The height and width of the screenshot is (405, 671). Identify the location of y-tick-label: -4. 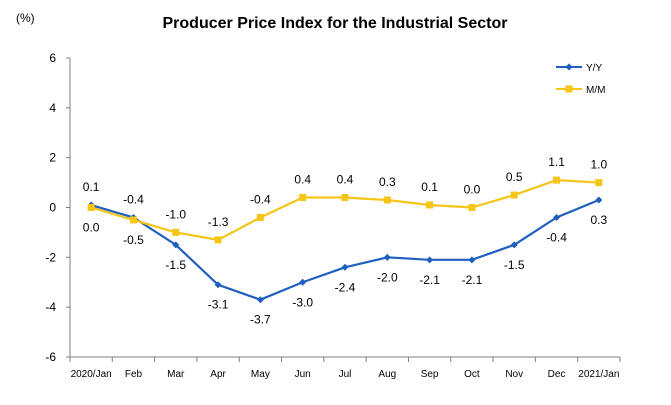
(50, 307).